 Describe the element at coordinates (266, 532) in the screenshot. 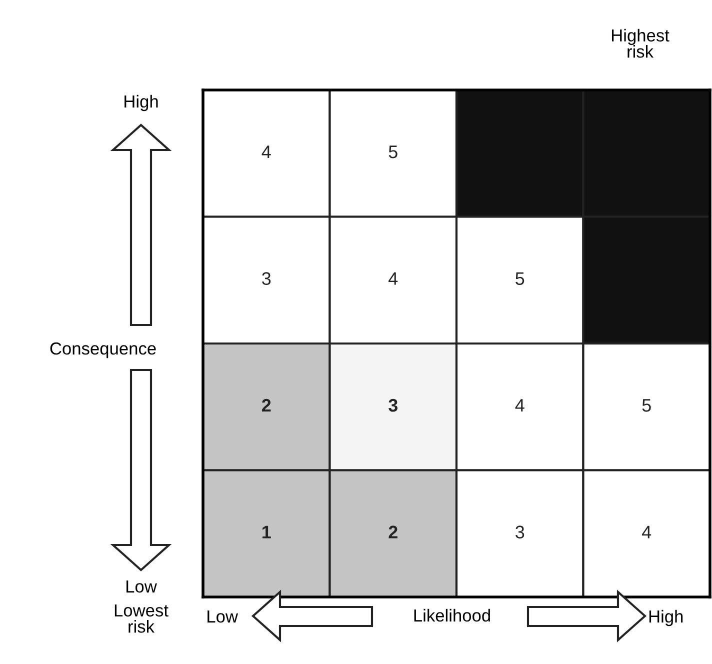

I see `data-label: 1` at that location.